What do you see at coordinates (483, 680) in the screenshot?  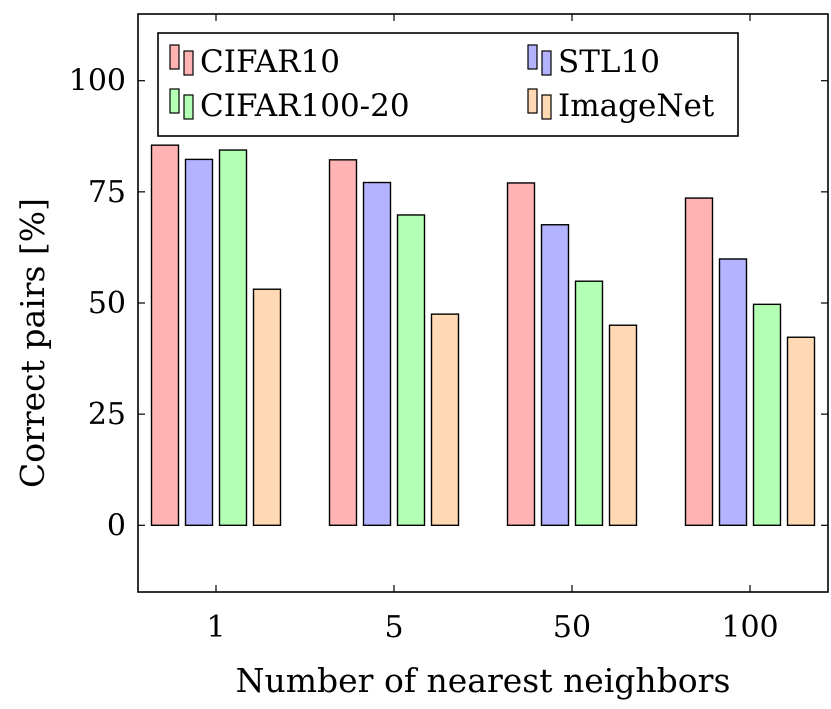 I see `x-axis-label: Number of nearest neighbors` at bounding box center [483, 680].